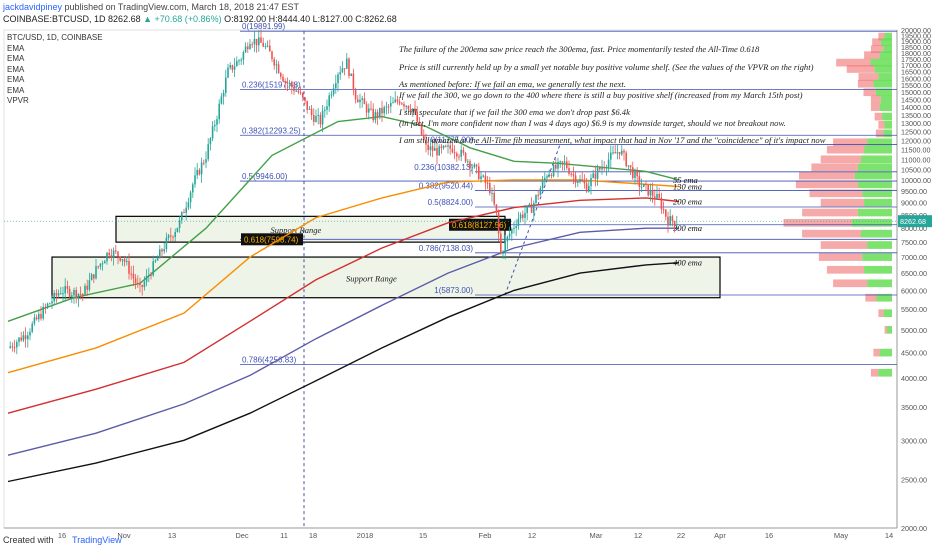  I want to click on price-tick-label: 19000.00, so click(916, 41).